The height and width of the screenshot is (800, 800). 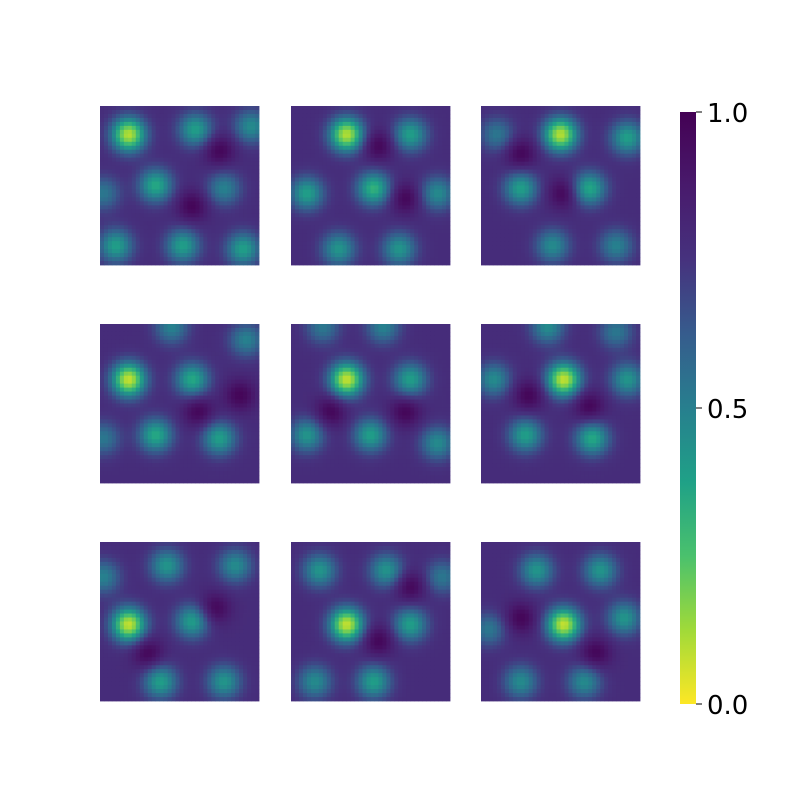 I want to click on colorbar-gradient, so click(x=688, y=408).